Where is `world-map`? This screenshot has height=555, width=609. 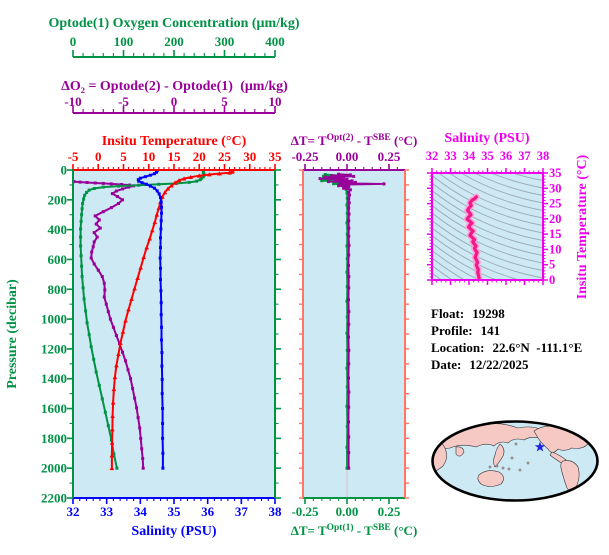 world-map is located at coordinates (515, 461).